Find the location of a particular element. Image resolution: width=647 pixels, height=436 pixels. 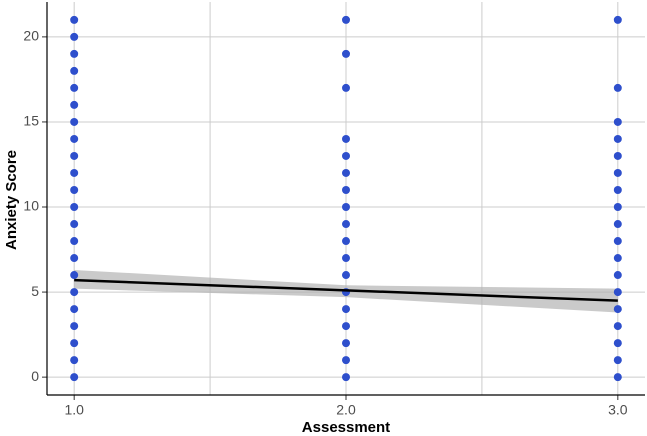

y-axis-title: Anxiety Score is located at coordinates (11, 200).